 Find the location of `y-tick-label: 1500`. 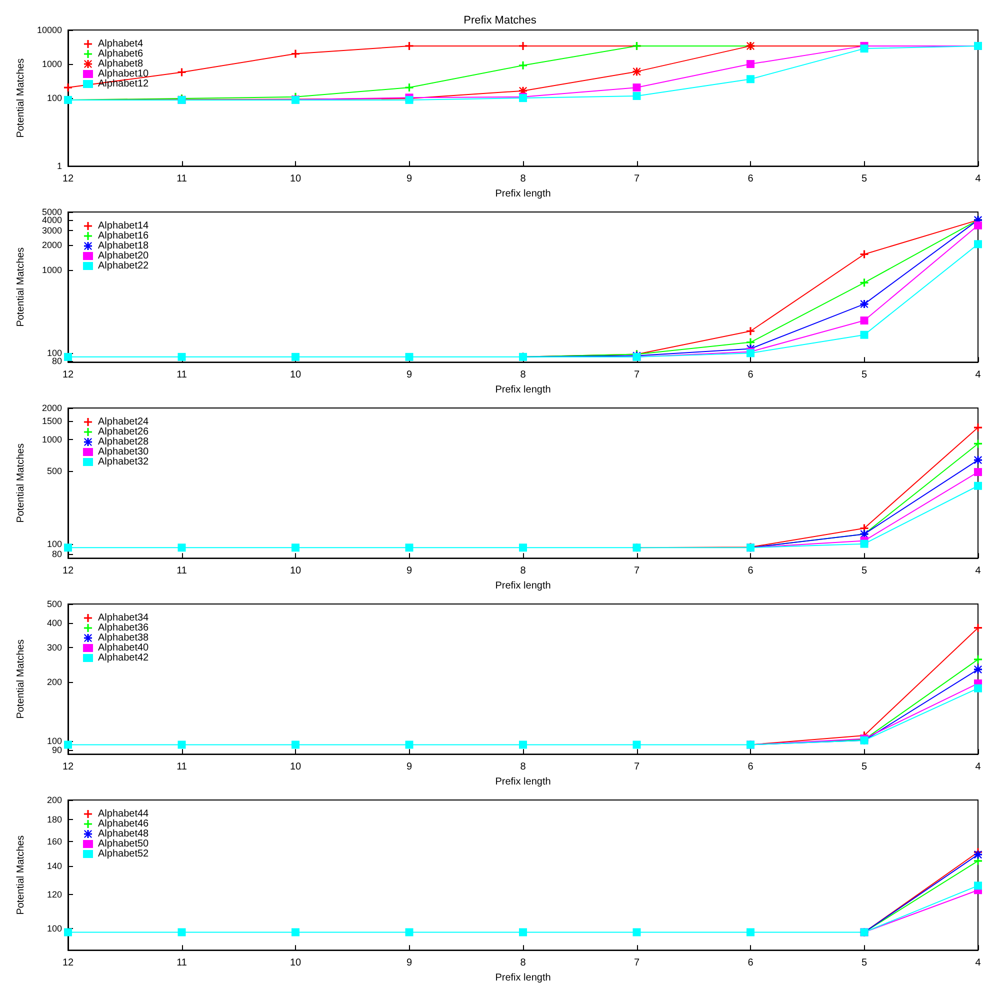

y-tick-label: 1500 is located at coordinates (52, 421).